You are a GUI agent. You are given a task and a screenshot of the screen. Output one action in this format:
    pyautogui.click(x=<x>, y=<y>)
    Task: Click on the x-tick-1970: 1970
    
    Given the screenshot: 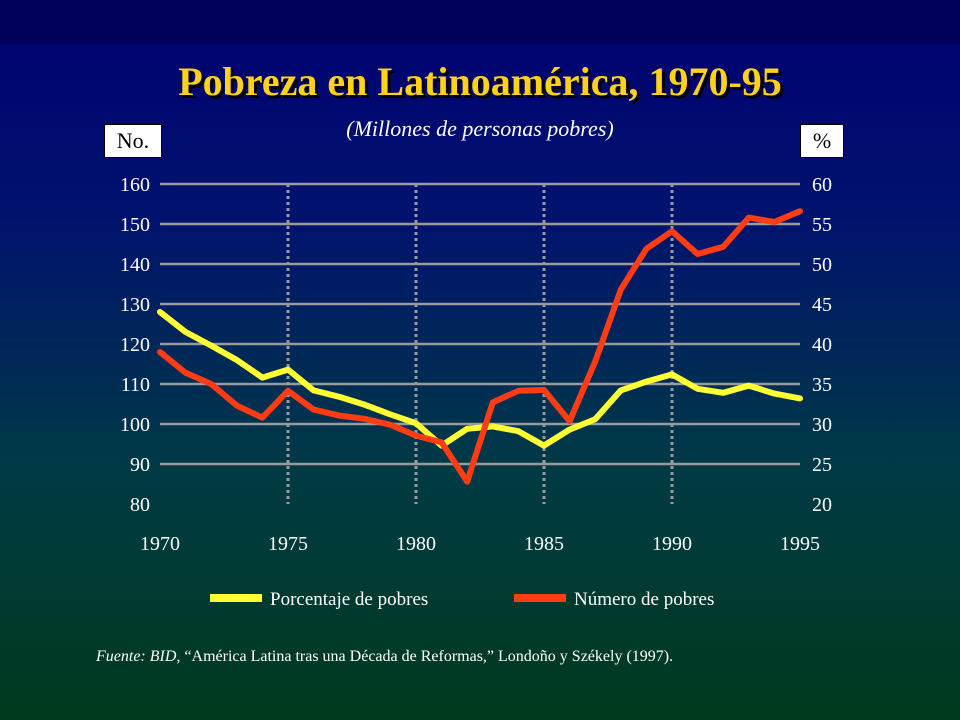 What is the action you would take?
    pyautogui.click(x=160, y=544)
    